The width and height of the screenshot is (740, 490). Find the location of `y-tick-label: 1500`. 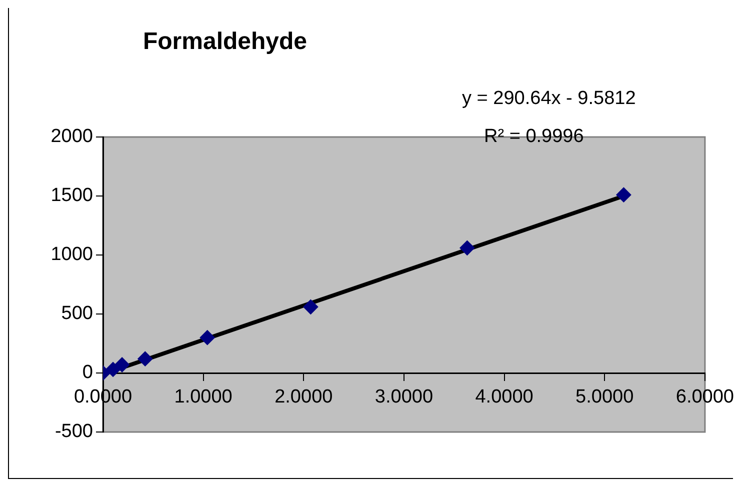

y-tick-label: 1500 is located at coordinates (71, 195).